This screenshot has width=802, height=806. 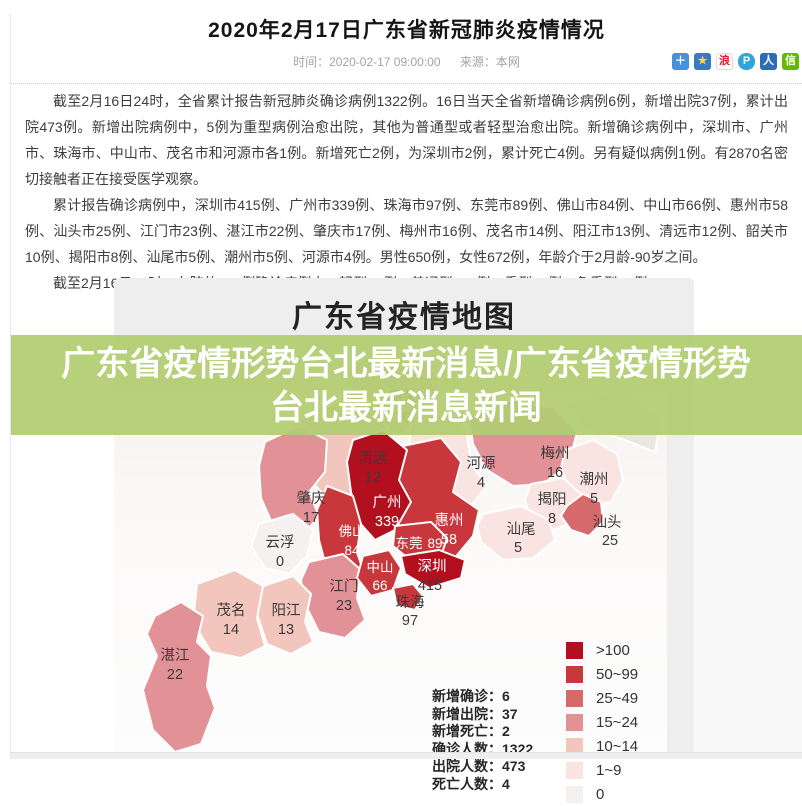 I want to click on tencent-weibo-icon: P, so click(x=746, y=61).